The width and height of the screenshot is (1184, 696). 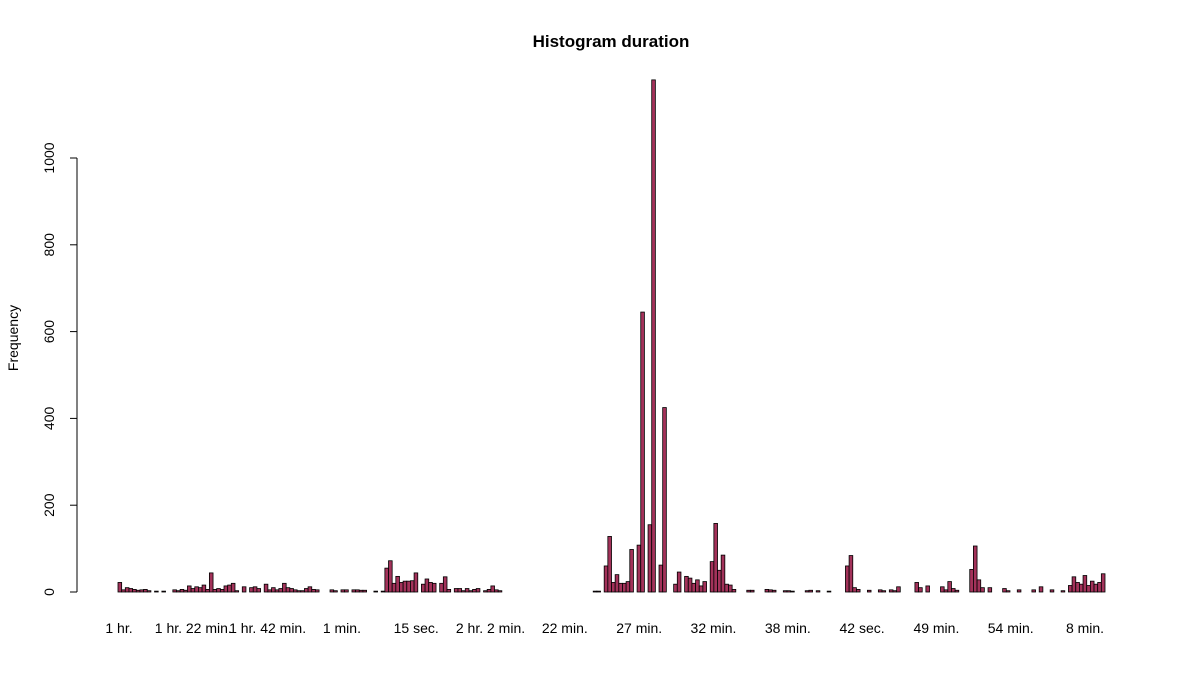 What do you see at coordinates (49, 419) in the screenshot?
I see `y-tick-label: 400` at bounding box center [49, 419].